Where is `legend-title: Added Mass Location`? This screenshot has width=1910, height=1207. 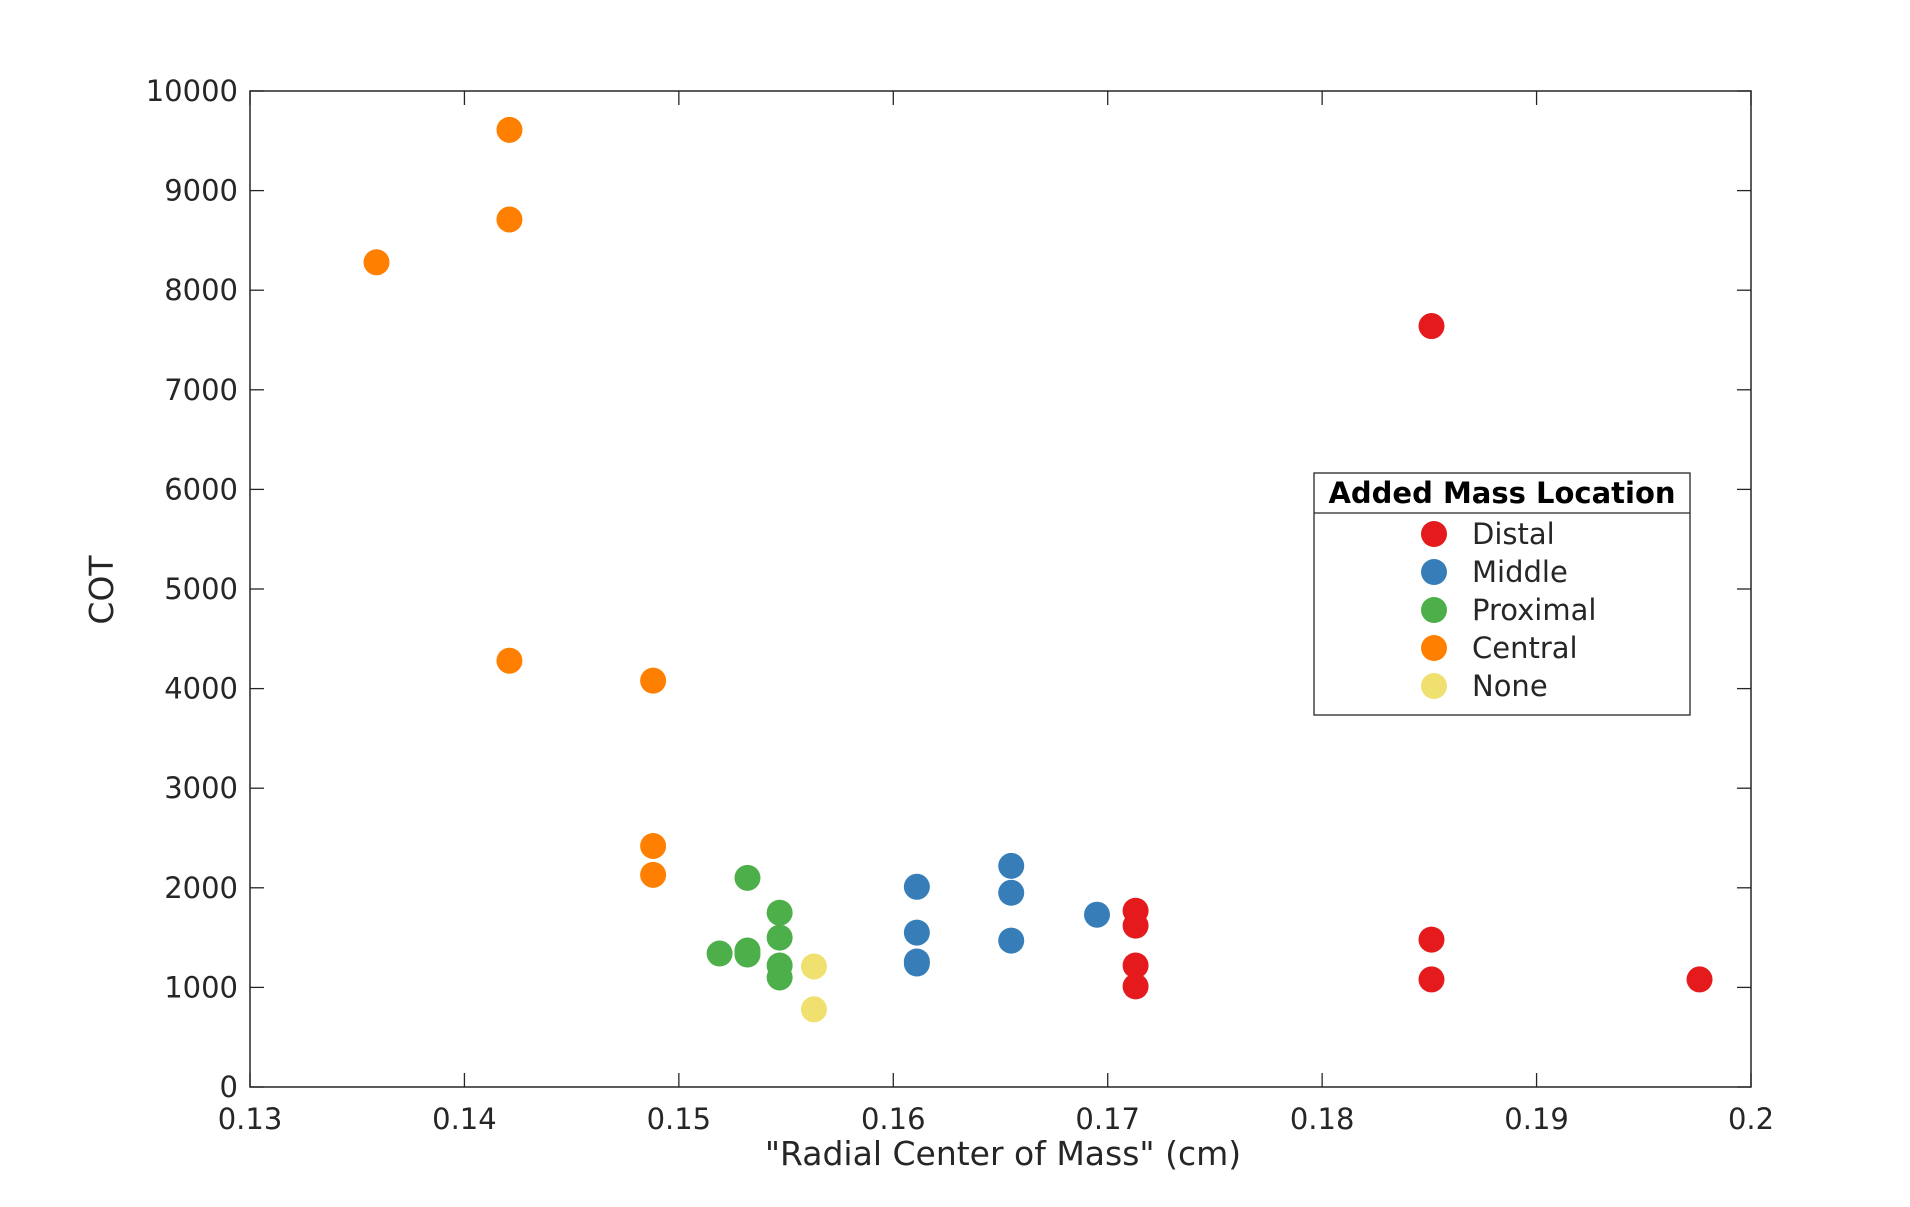 legend-title: Added Mass Location is located at coordinates (1501, 493).